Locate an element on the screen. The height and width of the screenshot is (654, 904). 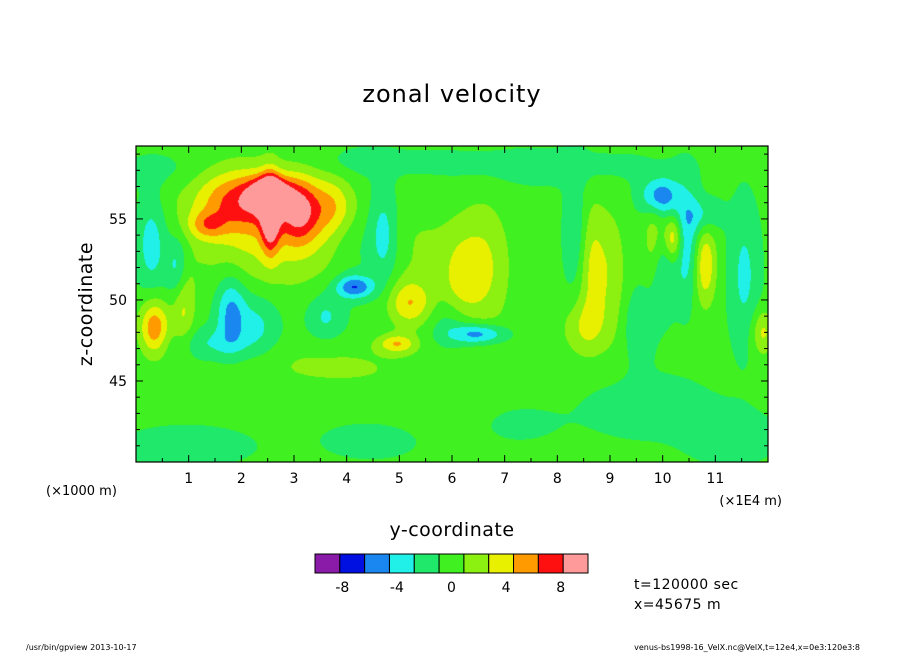
position-label: x=45675 m is located at coordinates (677, 605).